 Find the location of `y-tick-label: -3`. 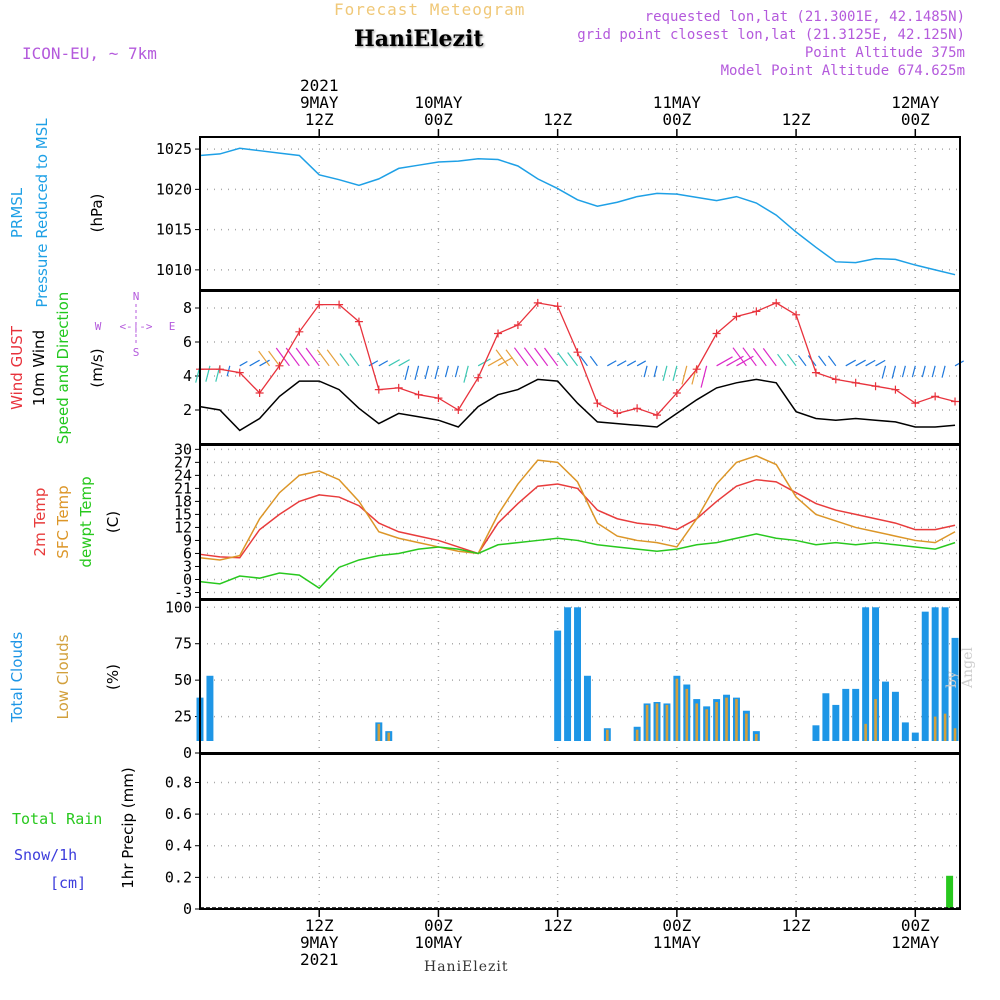

y-tick-label: -3 is located at coordinates (183, 592).